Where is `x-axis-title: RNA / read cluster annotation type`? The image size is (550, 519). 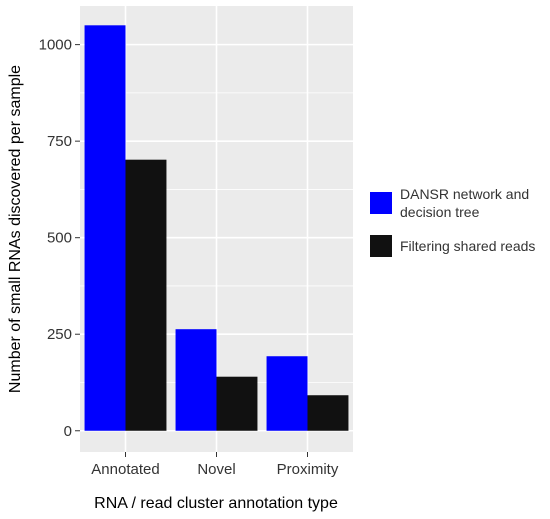
x-axis-title: RNA / read cluster annotation type is located at coordinates (216, 503).